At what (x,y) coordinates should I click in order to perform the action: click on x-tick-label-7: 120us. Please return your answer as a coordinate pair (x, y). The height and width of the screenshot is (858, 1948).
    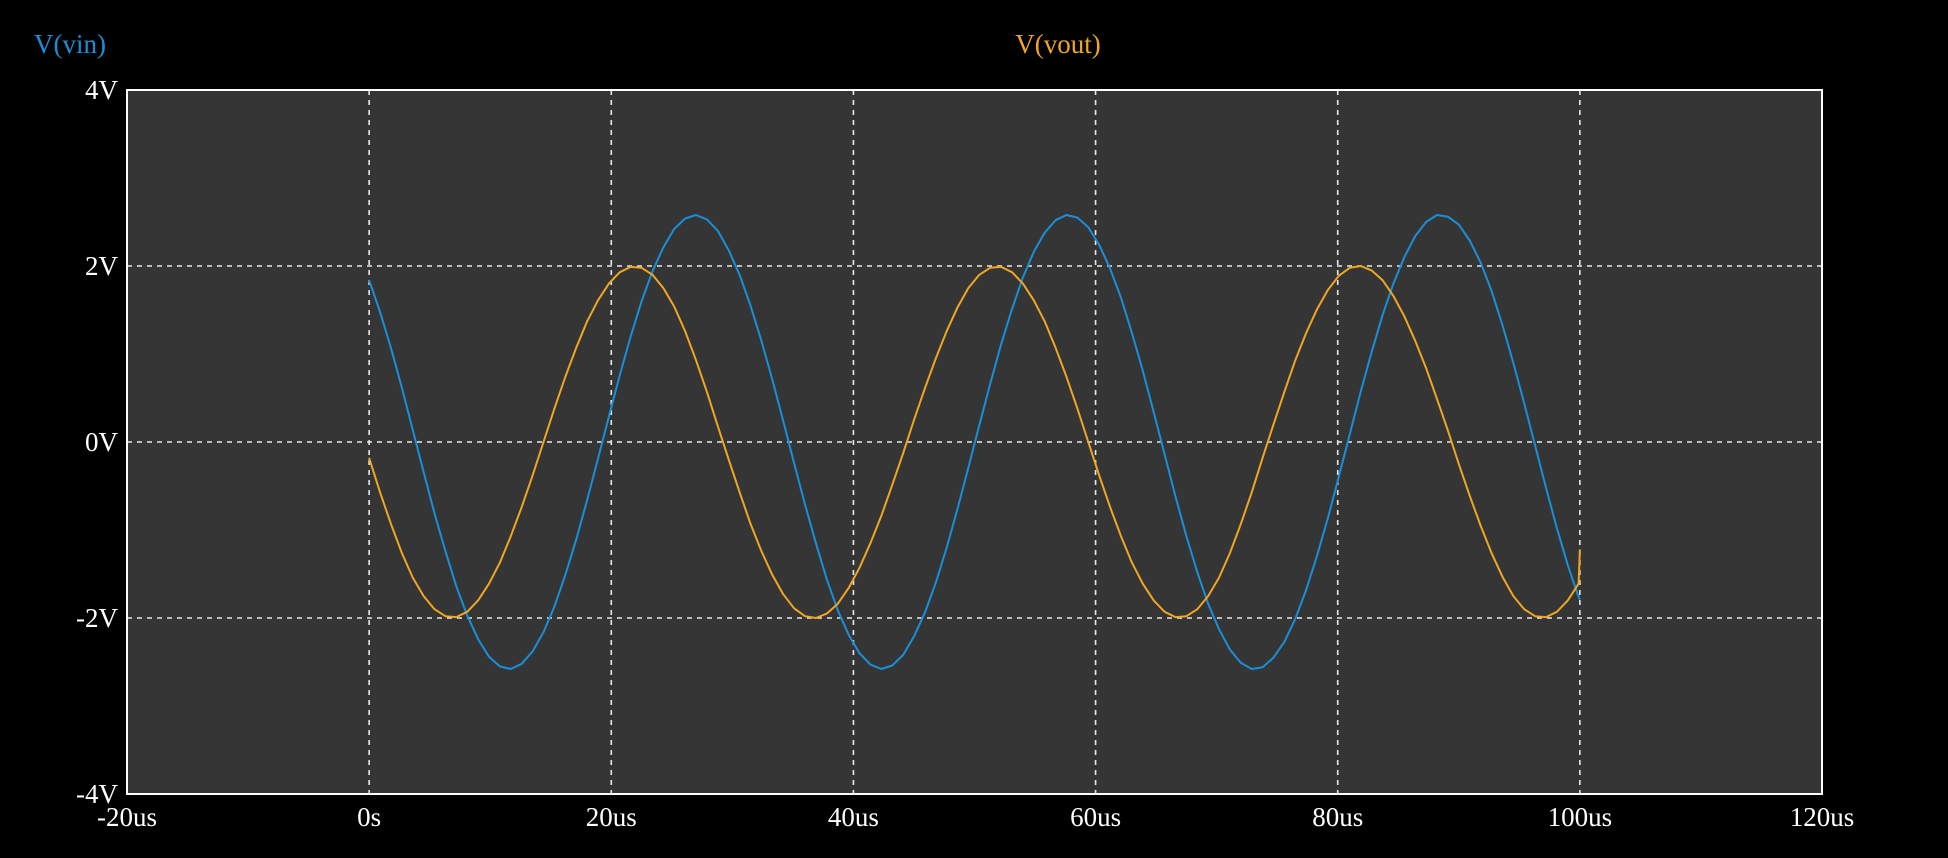
    Looking at the image, I should click on (1822, 817).